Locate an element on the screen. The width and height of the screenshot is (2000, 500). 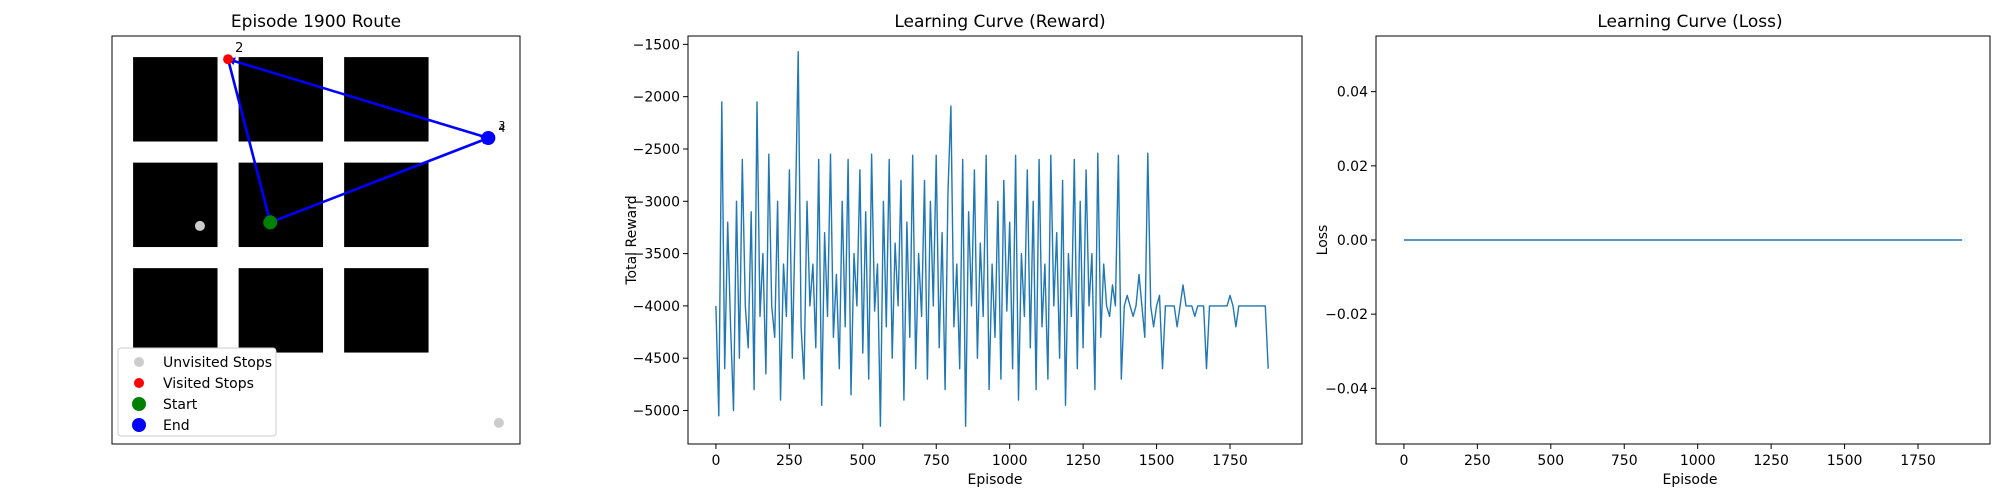
loss-x-tick-label-750: 750 is located at coordinates (1624, 461).